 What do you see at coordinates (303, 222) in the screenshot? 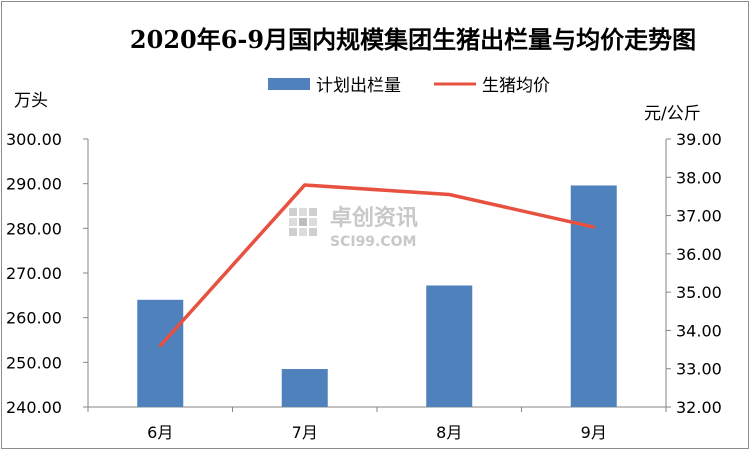
I see `watermark-logo-icon` at bounding box center [303, 222].